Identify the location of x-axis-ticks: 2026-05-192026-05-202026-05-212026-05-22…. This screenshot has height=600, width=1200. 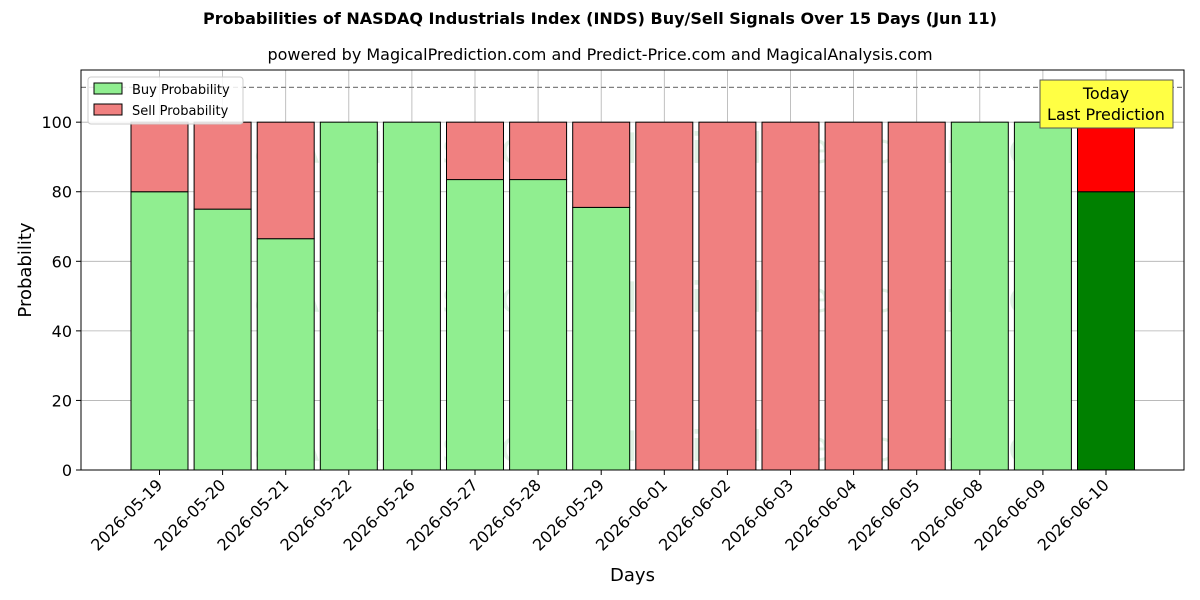
(600, 512).